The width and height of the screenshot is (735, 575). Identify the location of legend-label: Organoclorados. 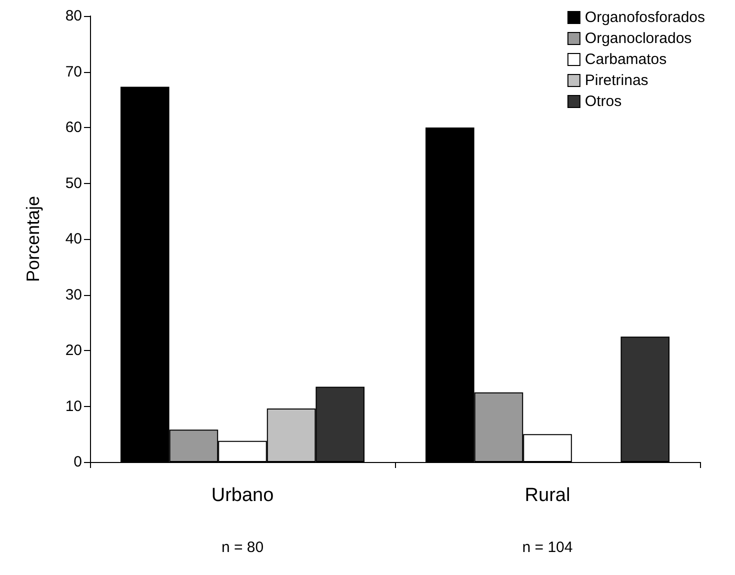
(638, 38).